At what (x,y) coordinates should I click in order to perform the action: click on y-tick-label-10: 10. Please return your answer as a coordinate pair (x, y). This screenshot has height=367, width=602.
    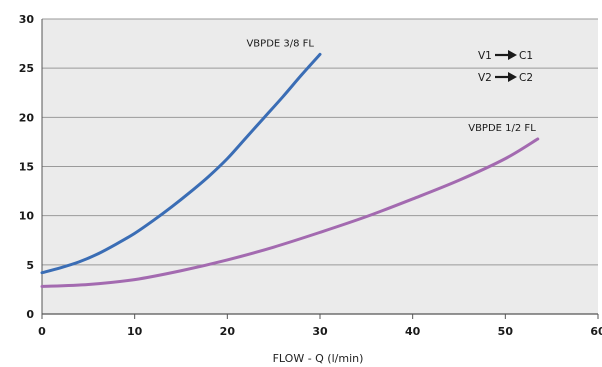
    Looking at the image, I should click on (27, 216).